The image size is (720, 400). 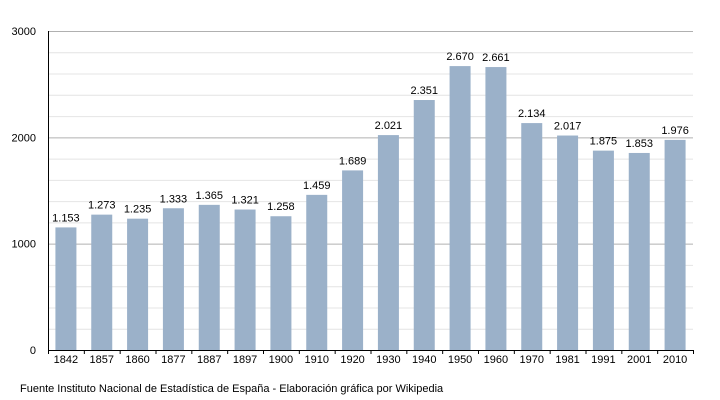 I want to click on x-tick-label: 1910, so click(x=317, y=360).